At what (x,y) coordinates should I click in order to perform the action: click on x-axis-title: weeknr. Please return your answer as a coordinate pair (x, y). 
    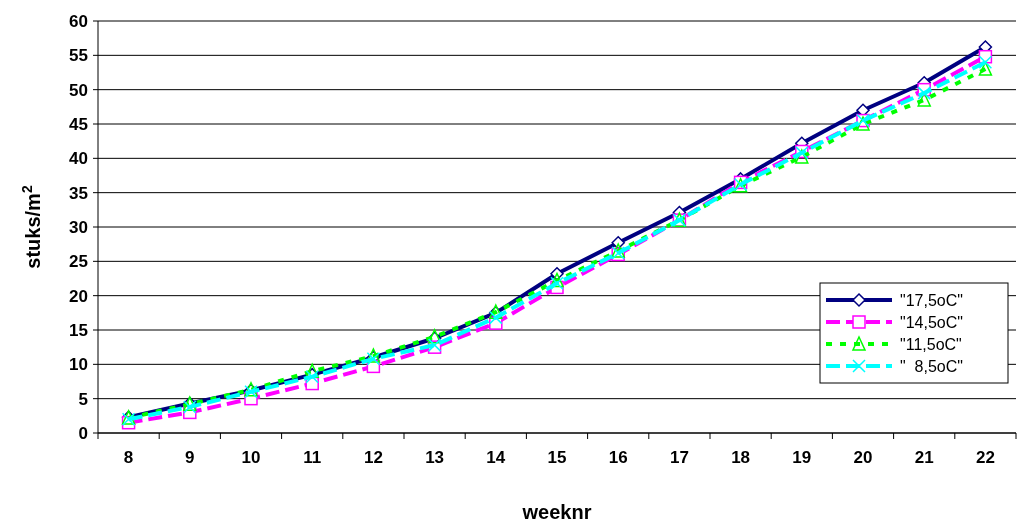
    Looking at the image, I should click on (556, 512).